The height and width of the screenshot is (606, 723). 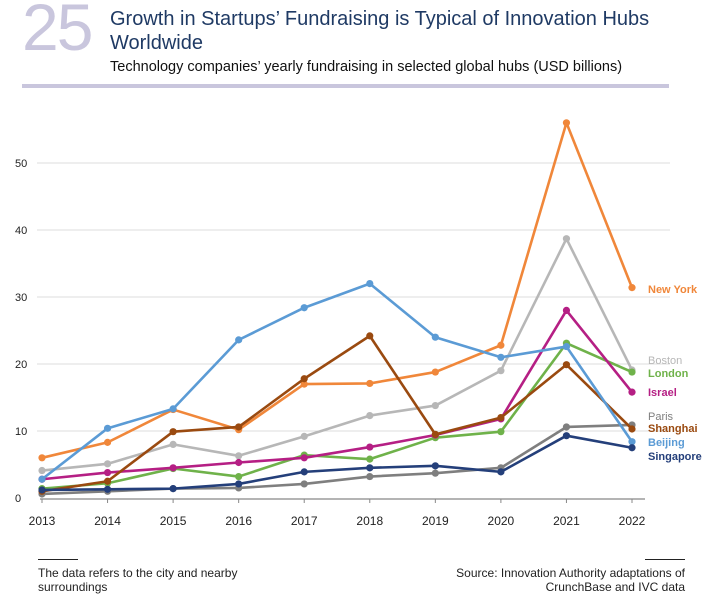 I want to click on x-tick-label: 2021, so click(x=566, y=521).